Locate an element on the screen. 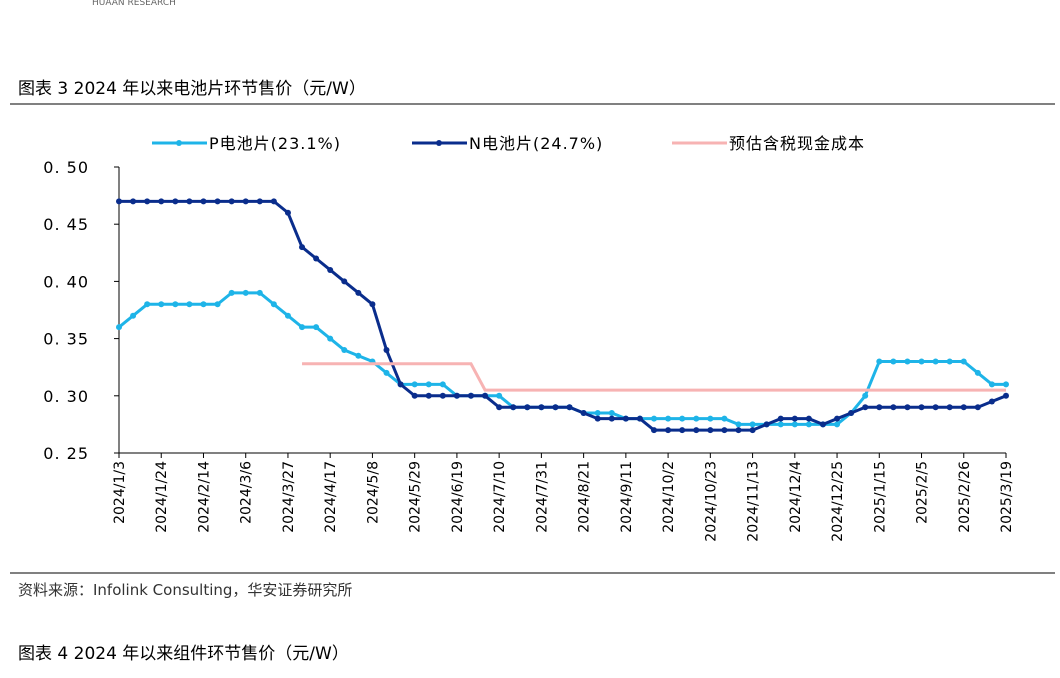 The image size is (1060, 678). x-tick-label: 2024/3/6 is located at coordinates (247, 492).